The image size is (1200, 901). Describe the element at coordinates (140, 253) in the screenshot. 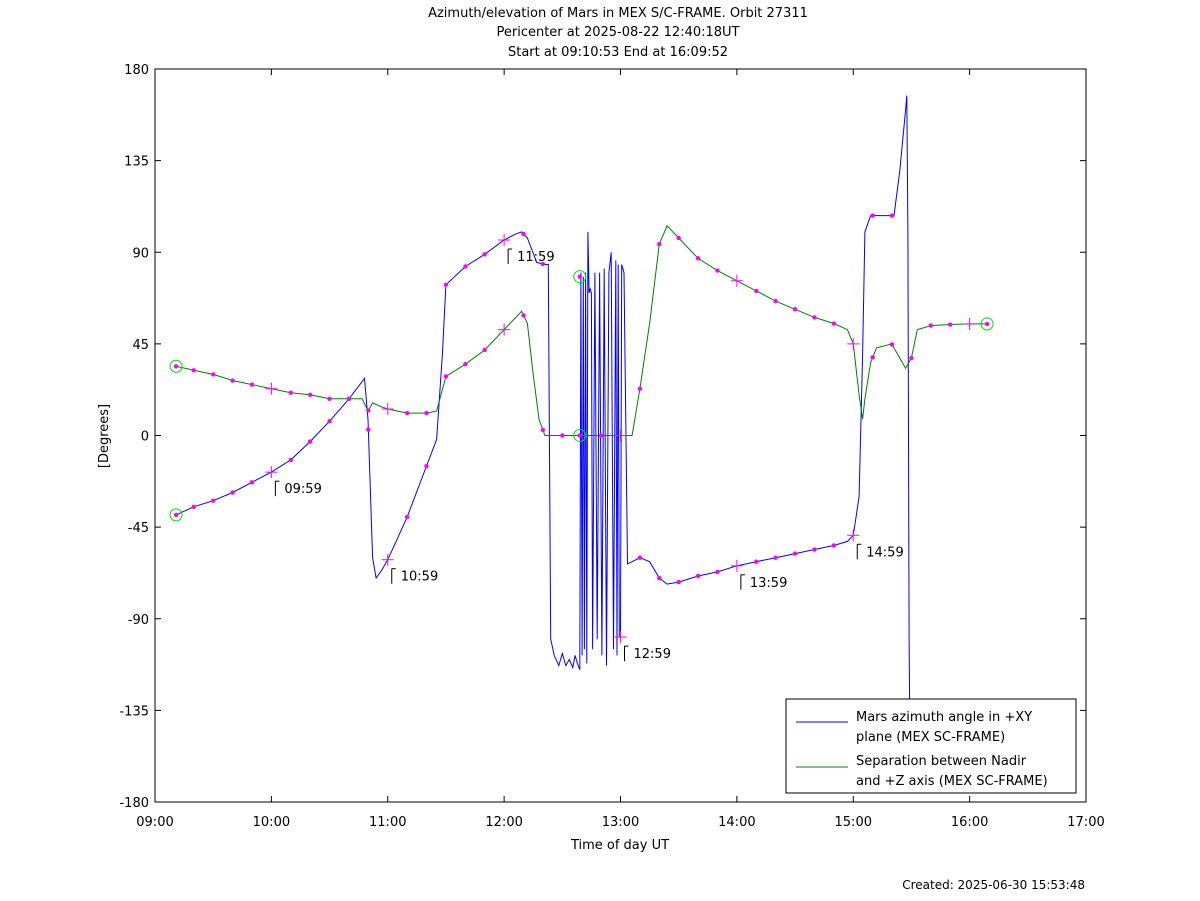

I see `y-tick-label: 90` at that location.